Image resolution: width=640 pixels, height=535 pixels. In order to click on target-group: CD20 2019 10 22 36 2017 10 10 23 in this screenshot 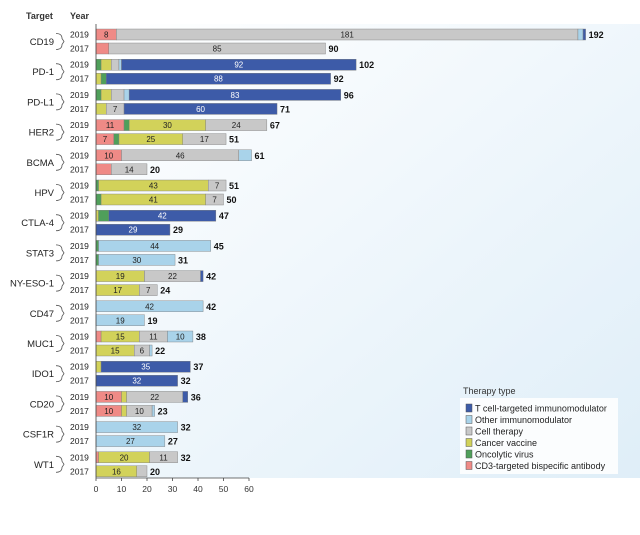, I will do `click(115, 404)`.